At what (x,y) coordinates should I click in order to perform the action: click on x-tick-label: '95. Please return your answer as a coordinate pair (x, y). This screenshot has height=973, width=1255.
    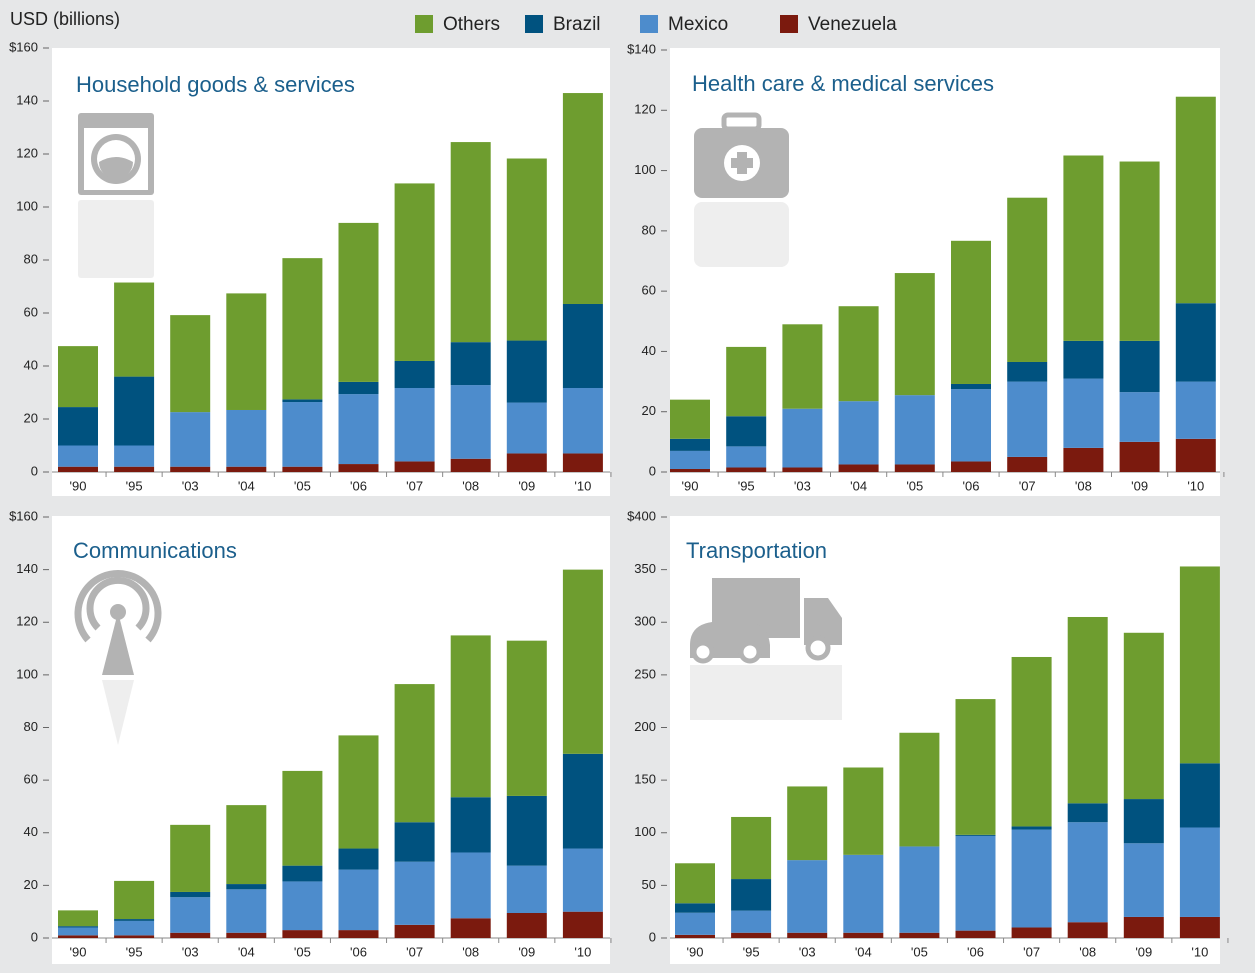
    Looking at the image, I should click on (134, 951).